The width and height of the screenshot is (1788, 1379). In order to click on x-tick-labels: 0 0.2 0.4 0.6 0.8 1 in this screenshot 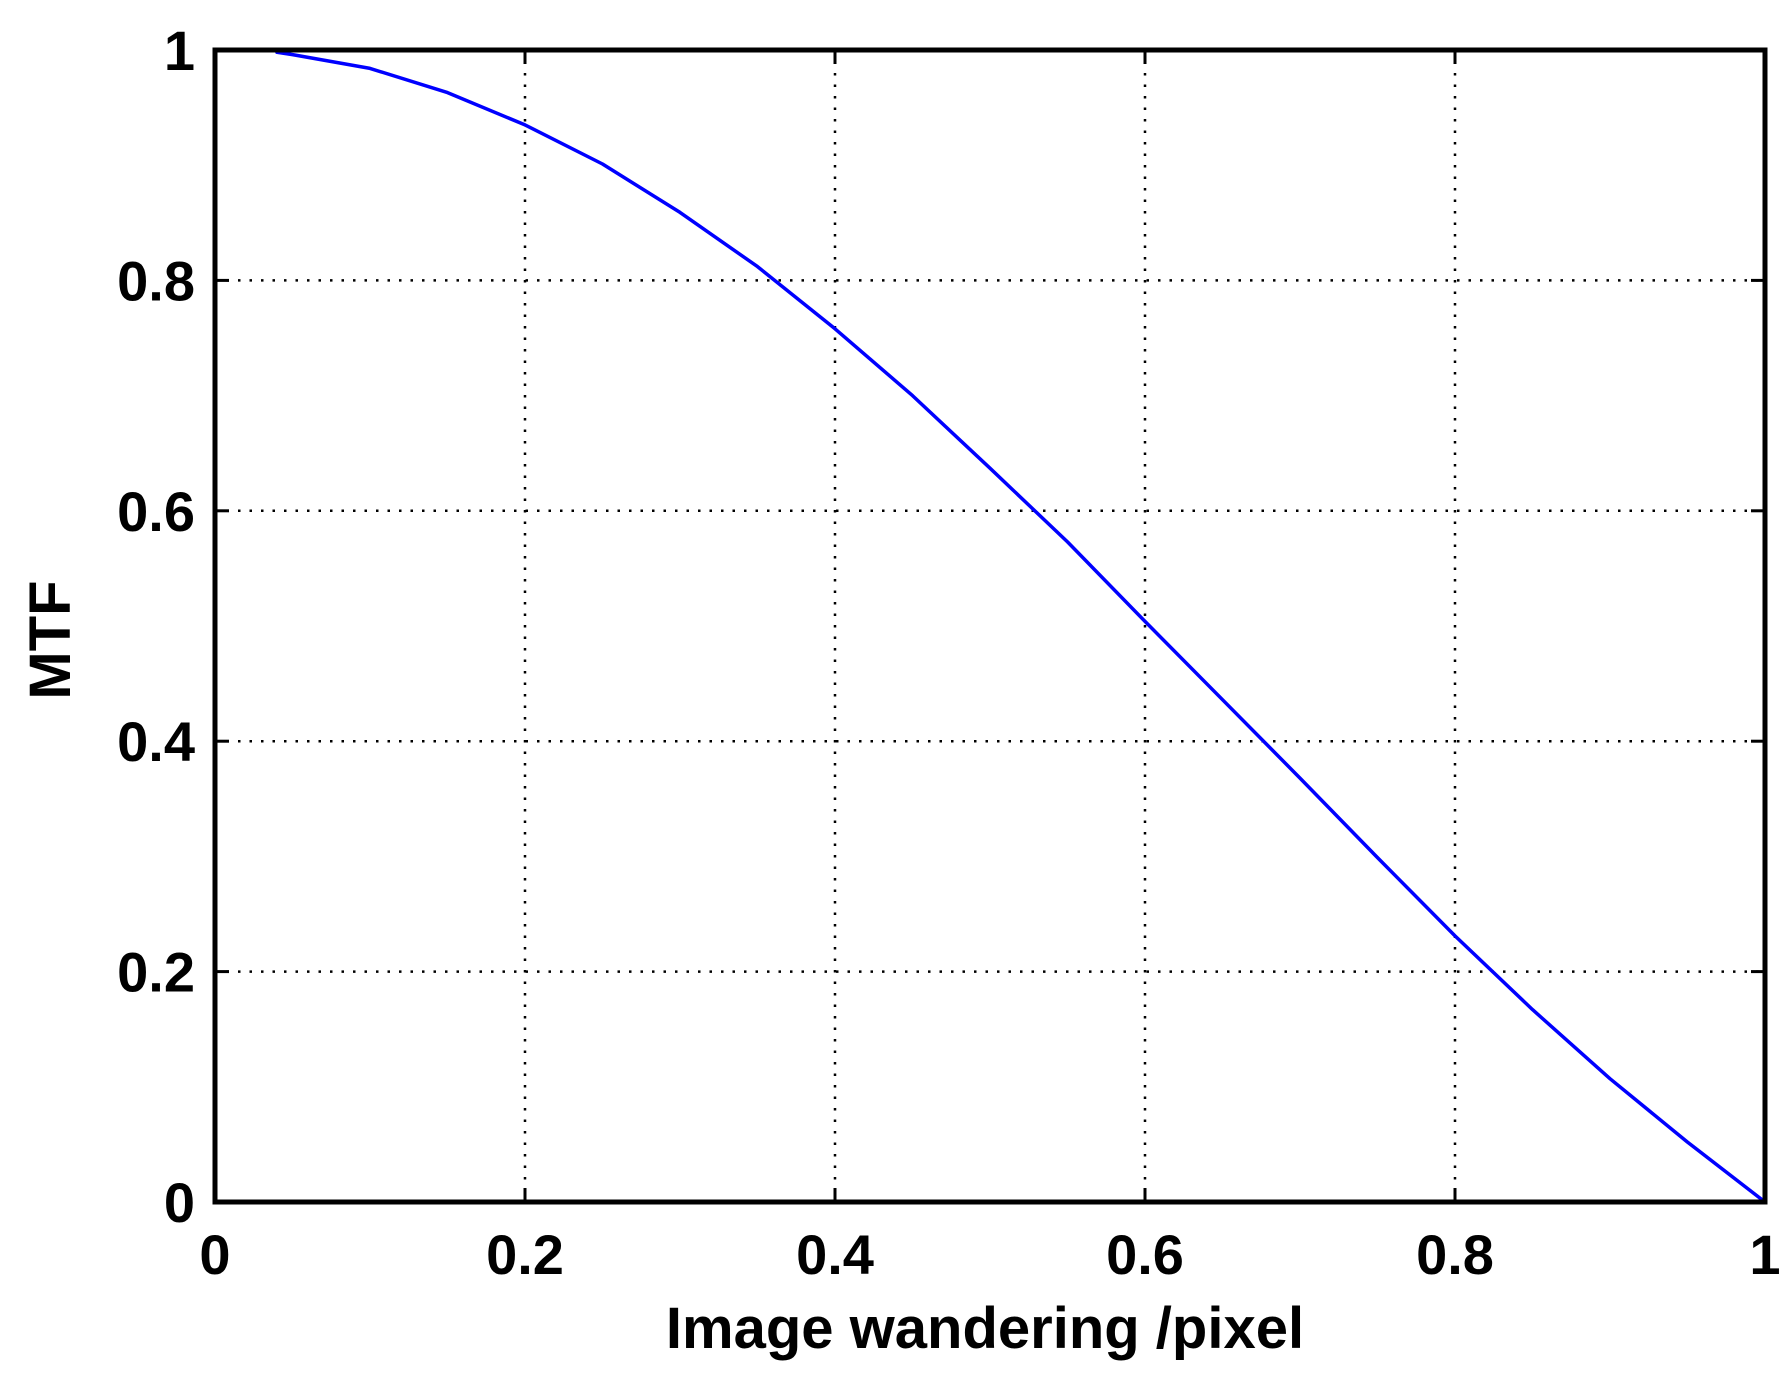, I will do `click(989, 1254)`.